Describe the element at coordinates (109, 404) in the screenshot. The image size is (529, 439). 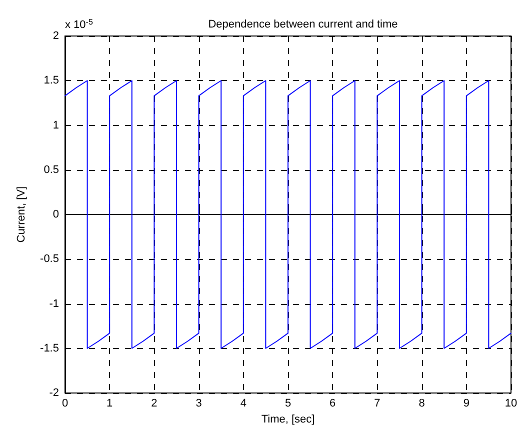
I see `x-tick-label: 1` at that location.